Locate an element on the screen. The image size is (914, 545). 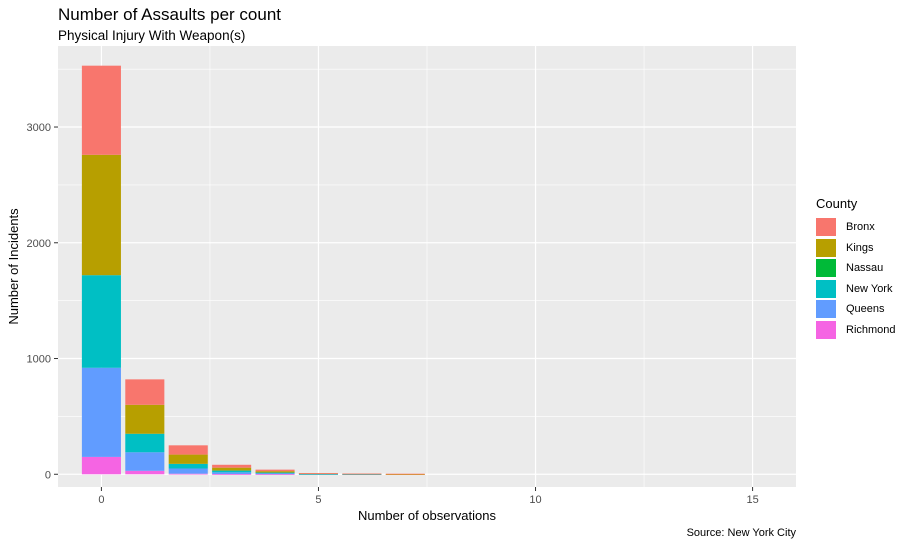
x-tick-label: 15 is located at coordinates (752, 500).